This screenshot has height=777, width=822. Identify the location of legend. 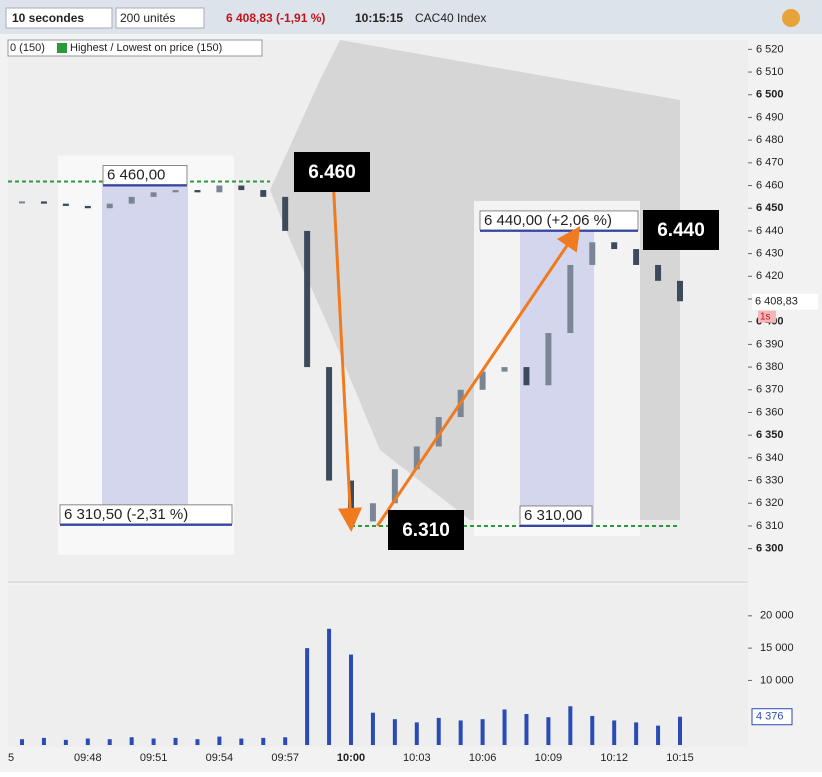
(135, 48).